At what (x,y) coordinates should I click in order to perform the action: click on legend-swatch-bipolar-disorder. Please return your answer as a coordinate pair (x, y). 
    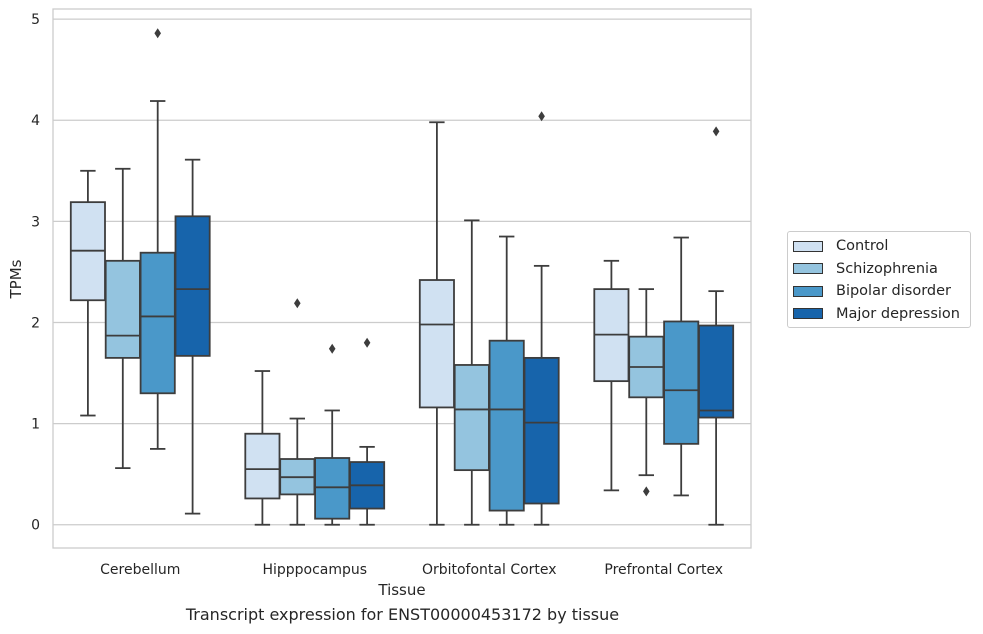
    Looking at the image, I should click on (808, 291).